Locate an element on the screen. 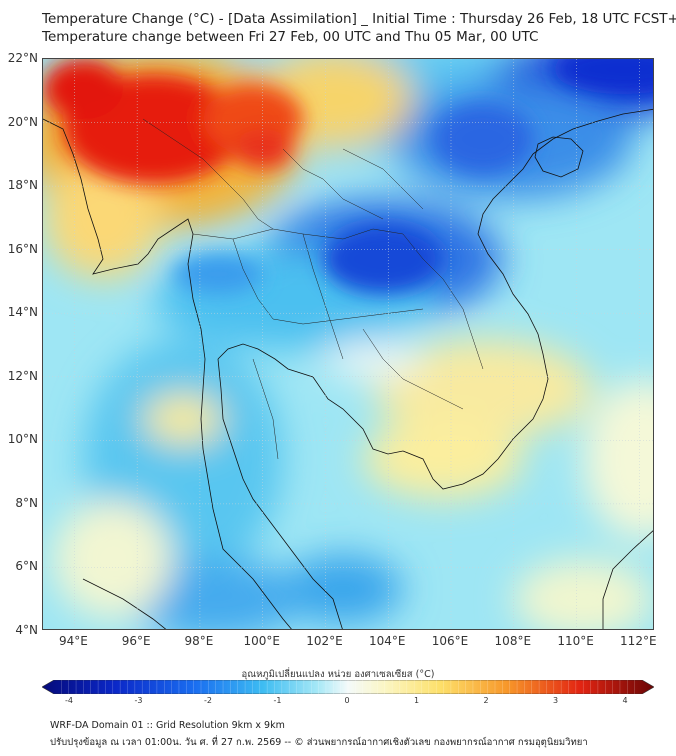 The height and width of the screenshot is (756, 676). colorbar-tick: 0 is located at coordinates (347, 700).